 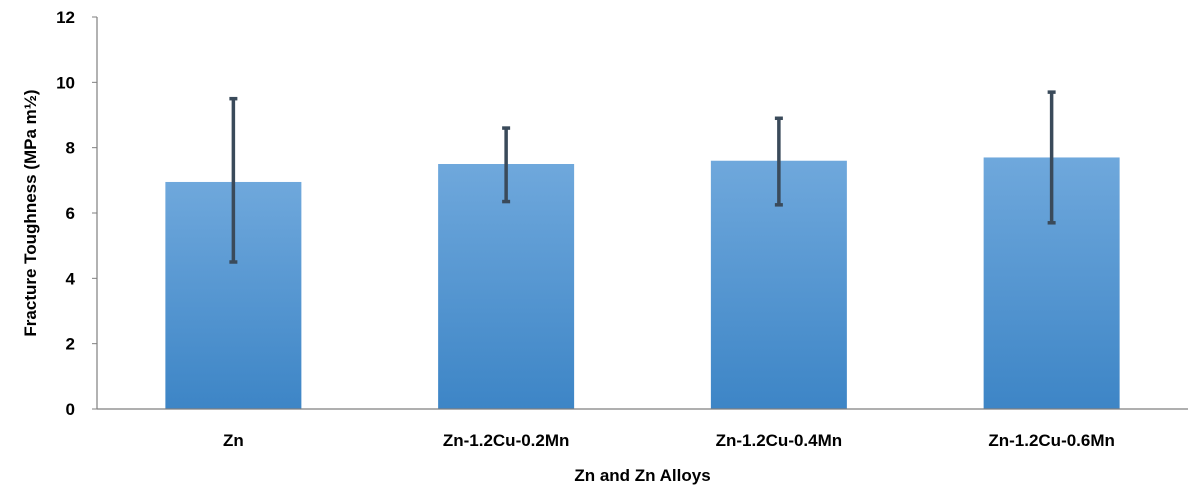 I want to click on y-tick-label: 6, so click(x=70, y=213).